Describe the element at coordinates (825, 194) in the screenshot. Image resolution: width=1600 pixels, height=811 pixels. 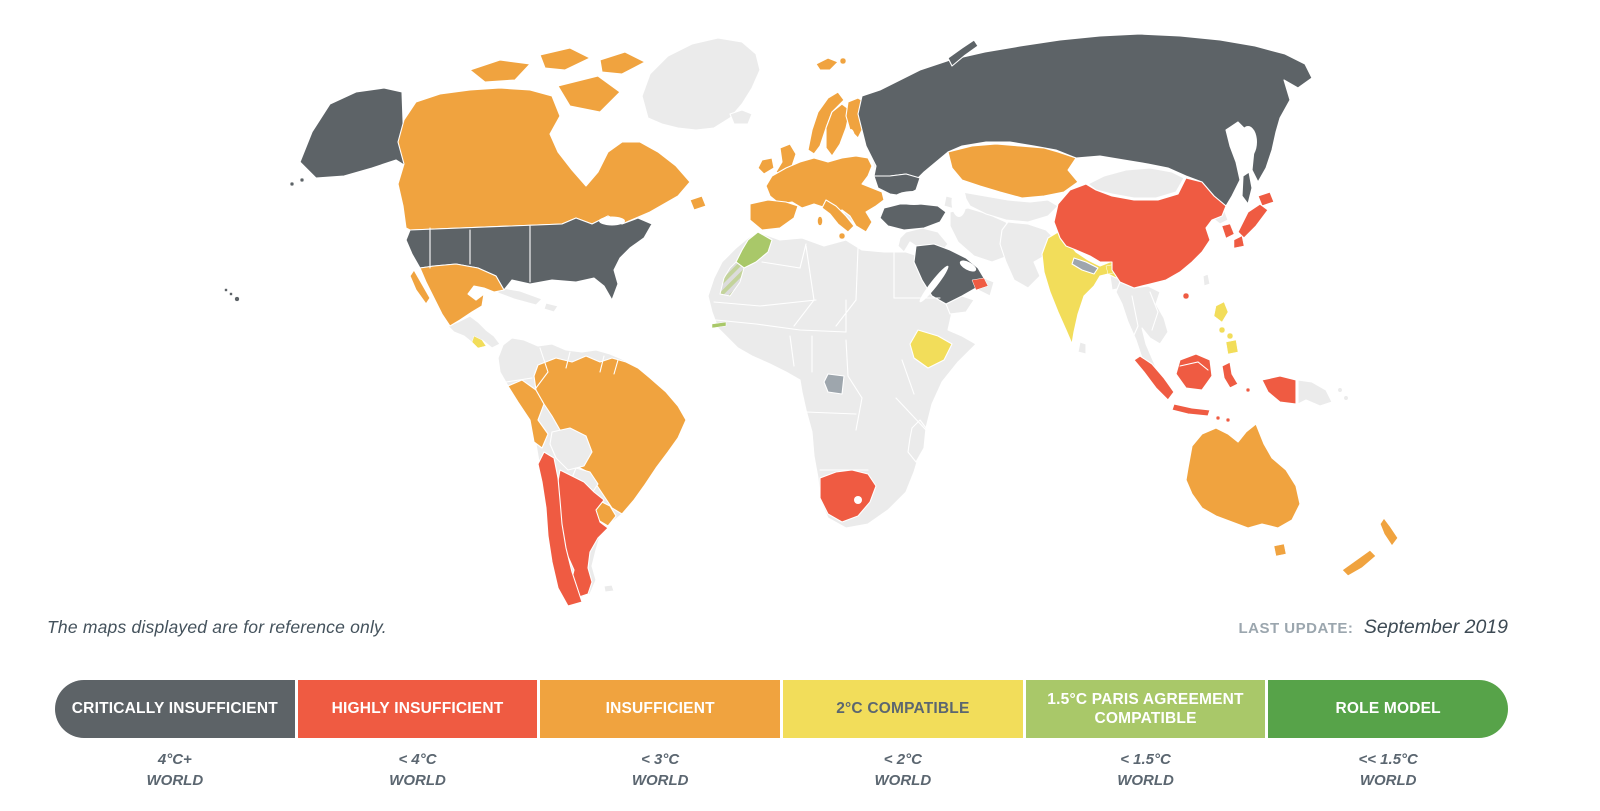
I see `country-eu-mainland` at that location.